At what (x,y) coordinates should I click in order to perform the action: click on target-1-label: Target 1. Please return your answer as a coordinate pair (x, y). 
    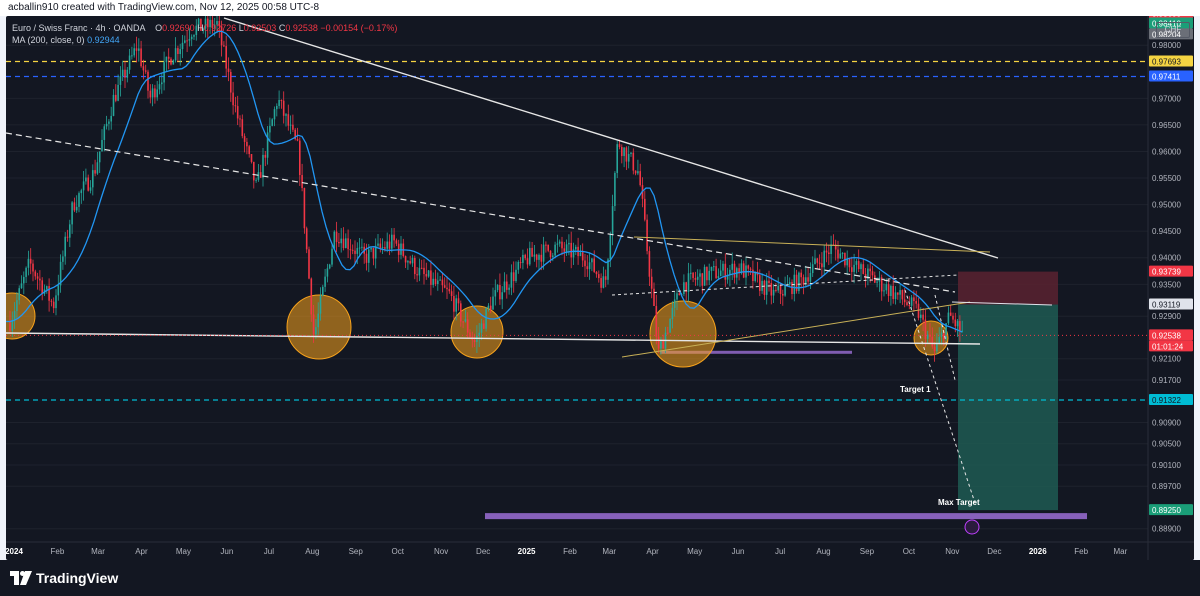
    Looking at the image, I should click on (915, 389).